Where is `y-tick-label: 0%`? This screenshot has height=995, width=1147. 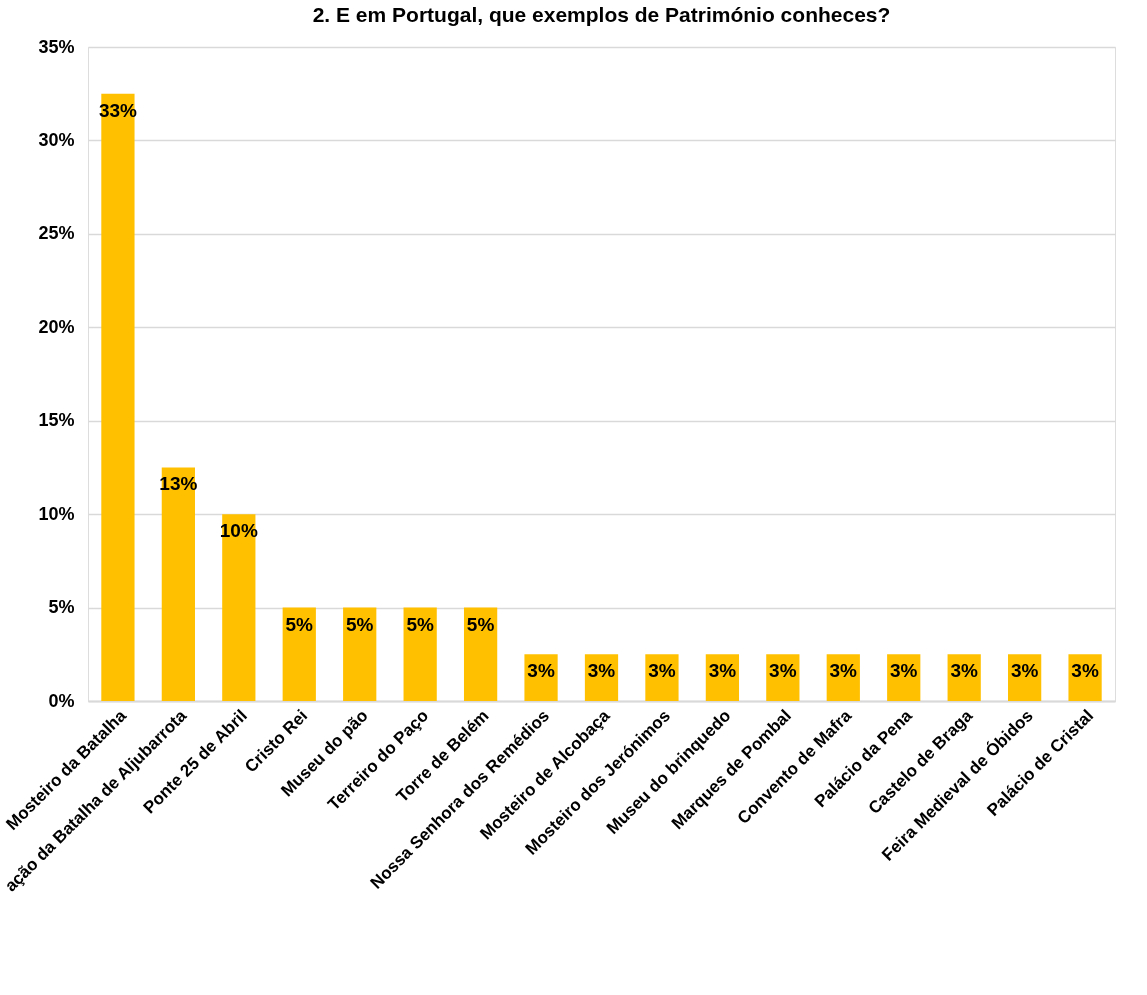 y-tick-label: 0% is located at coordinates (61, 700).